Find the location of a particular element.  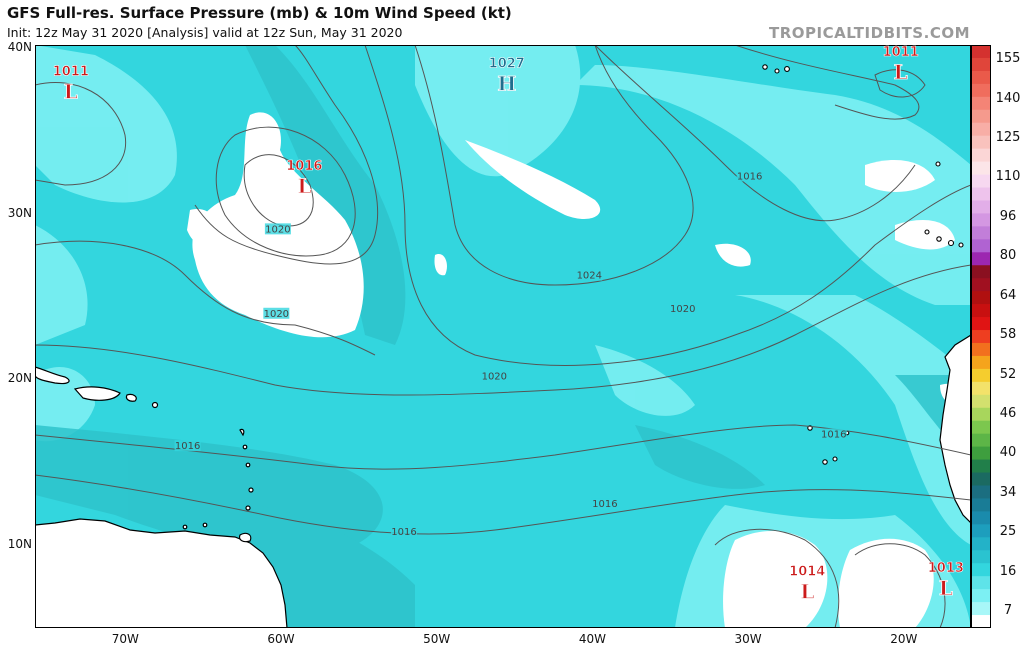

isobar-label: 1024 is located at coordinates (589, 276).